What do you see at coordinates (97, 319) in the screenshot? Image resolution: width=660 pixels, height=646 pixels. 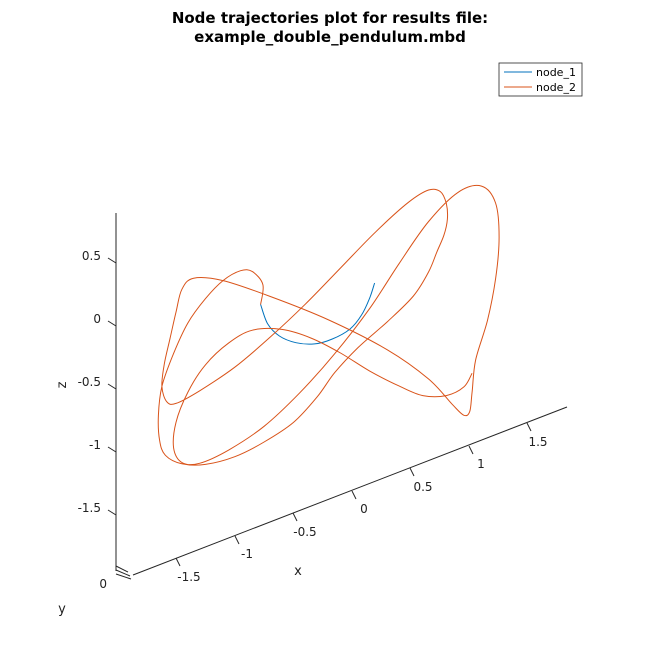 I see `z-tick-label: 0` at bounding box center [97, 319].